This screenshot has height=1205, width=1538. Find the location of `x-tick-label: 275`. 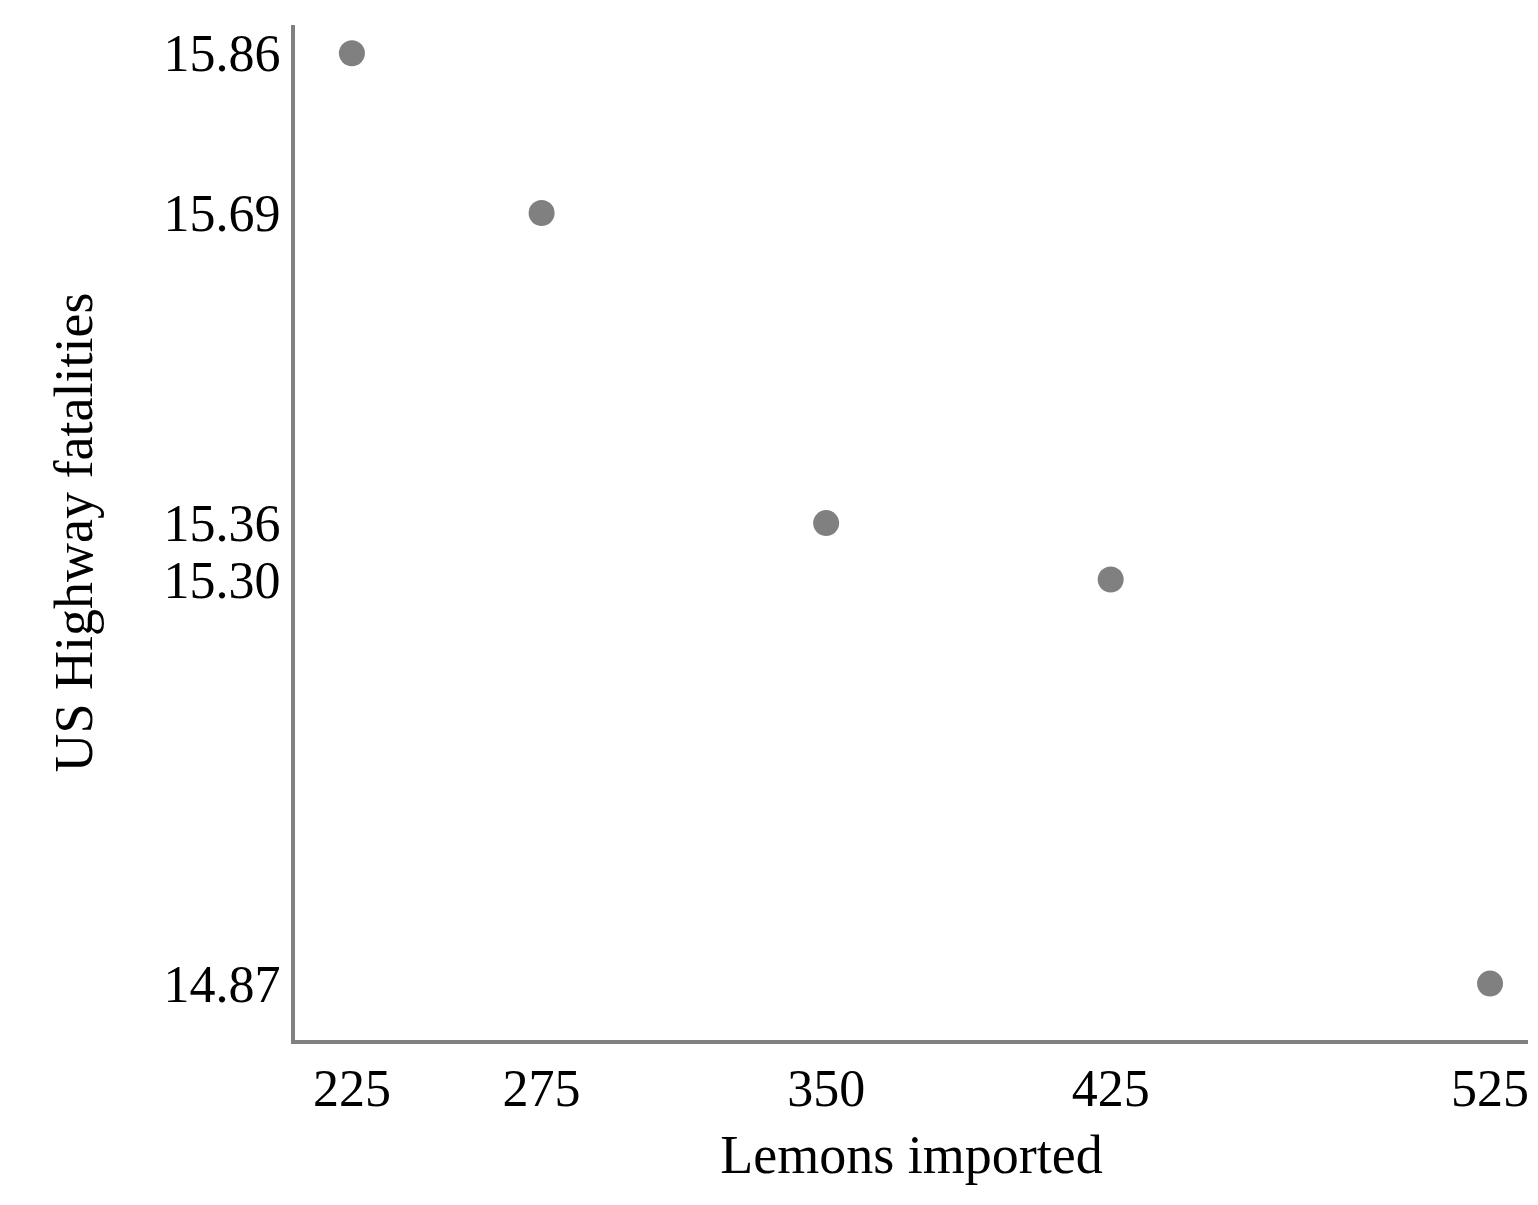

x-tick-label: 275 is located at coordinates (541, 1089).